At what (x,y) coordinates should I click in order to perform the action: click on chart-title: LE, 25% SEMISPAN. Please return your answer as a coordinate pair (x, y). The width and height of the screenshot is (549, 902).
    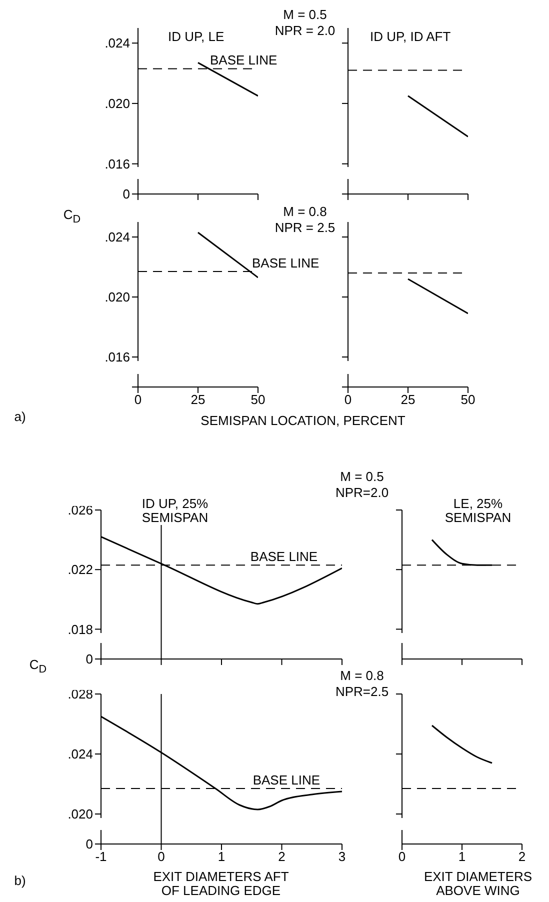
    Looking at the image, I should click on (478, 510).